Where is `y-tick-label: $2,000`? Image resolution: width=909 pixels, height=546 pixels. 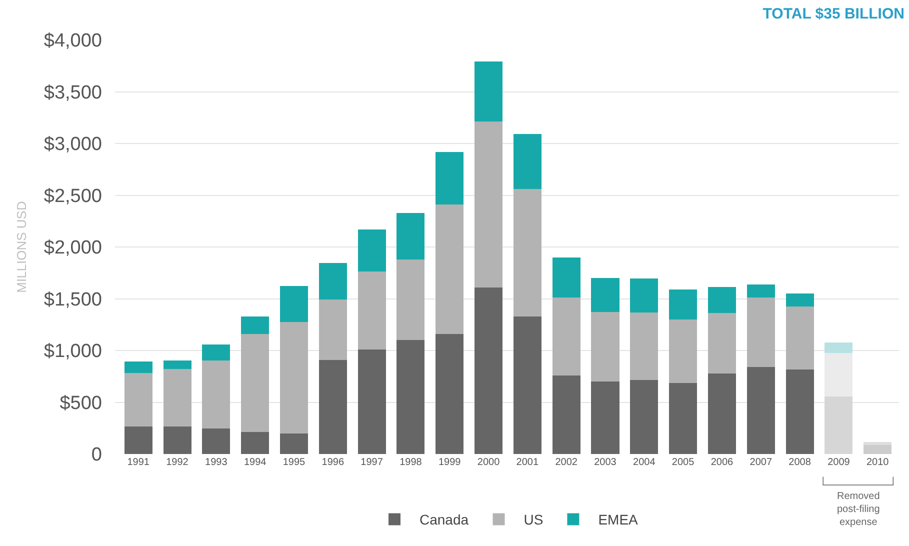
y-tick-label: $2,000 is located at coordinates (73, 248).